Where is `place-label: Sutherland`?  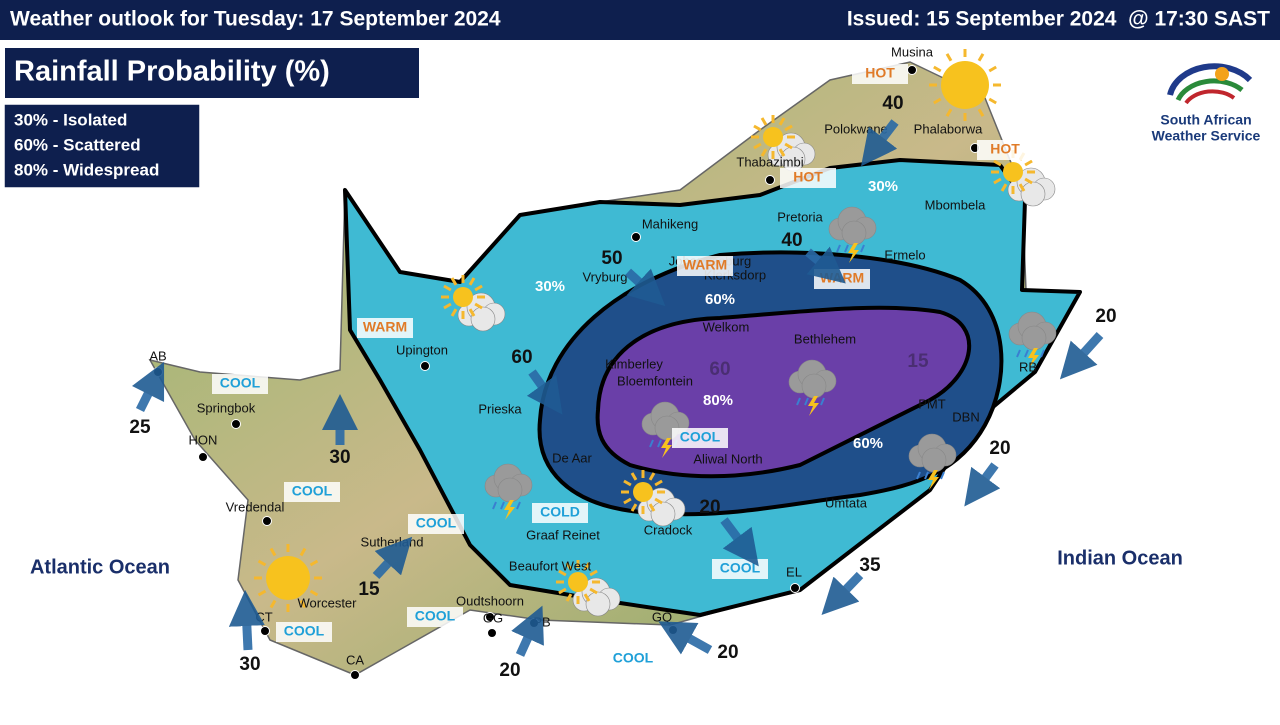
place-label: Sutherland is located at coordinates (392, 541).